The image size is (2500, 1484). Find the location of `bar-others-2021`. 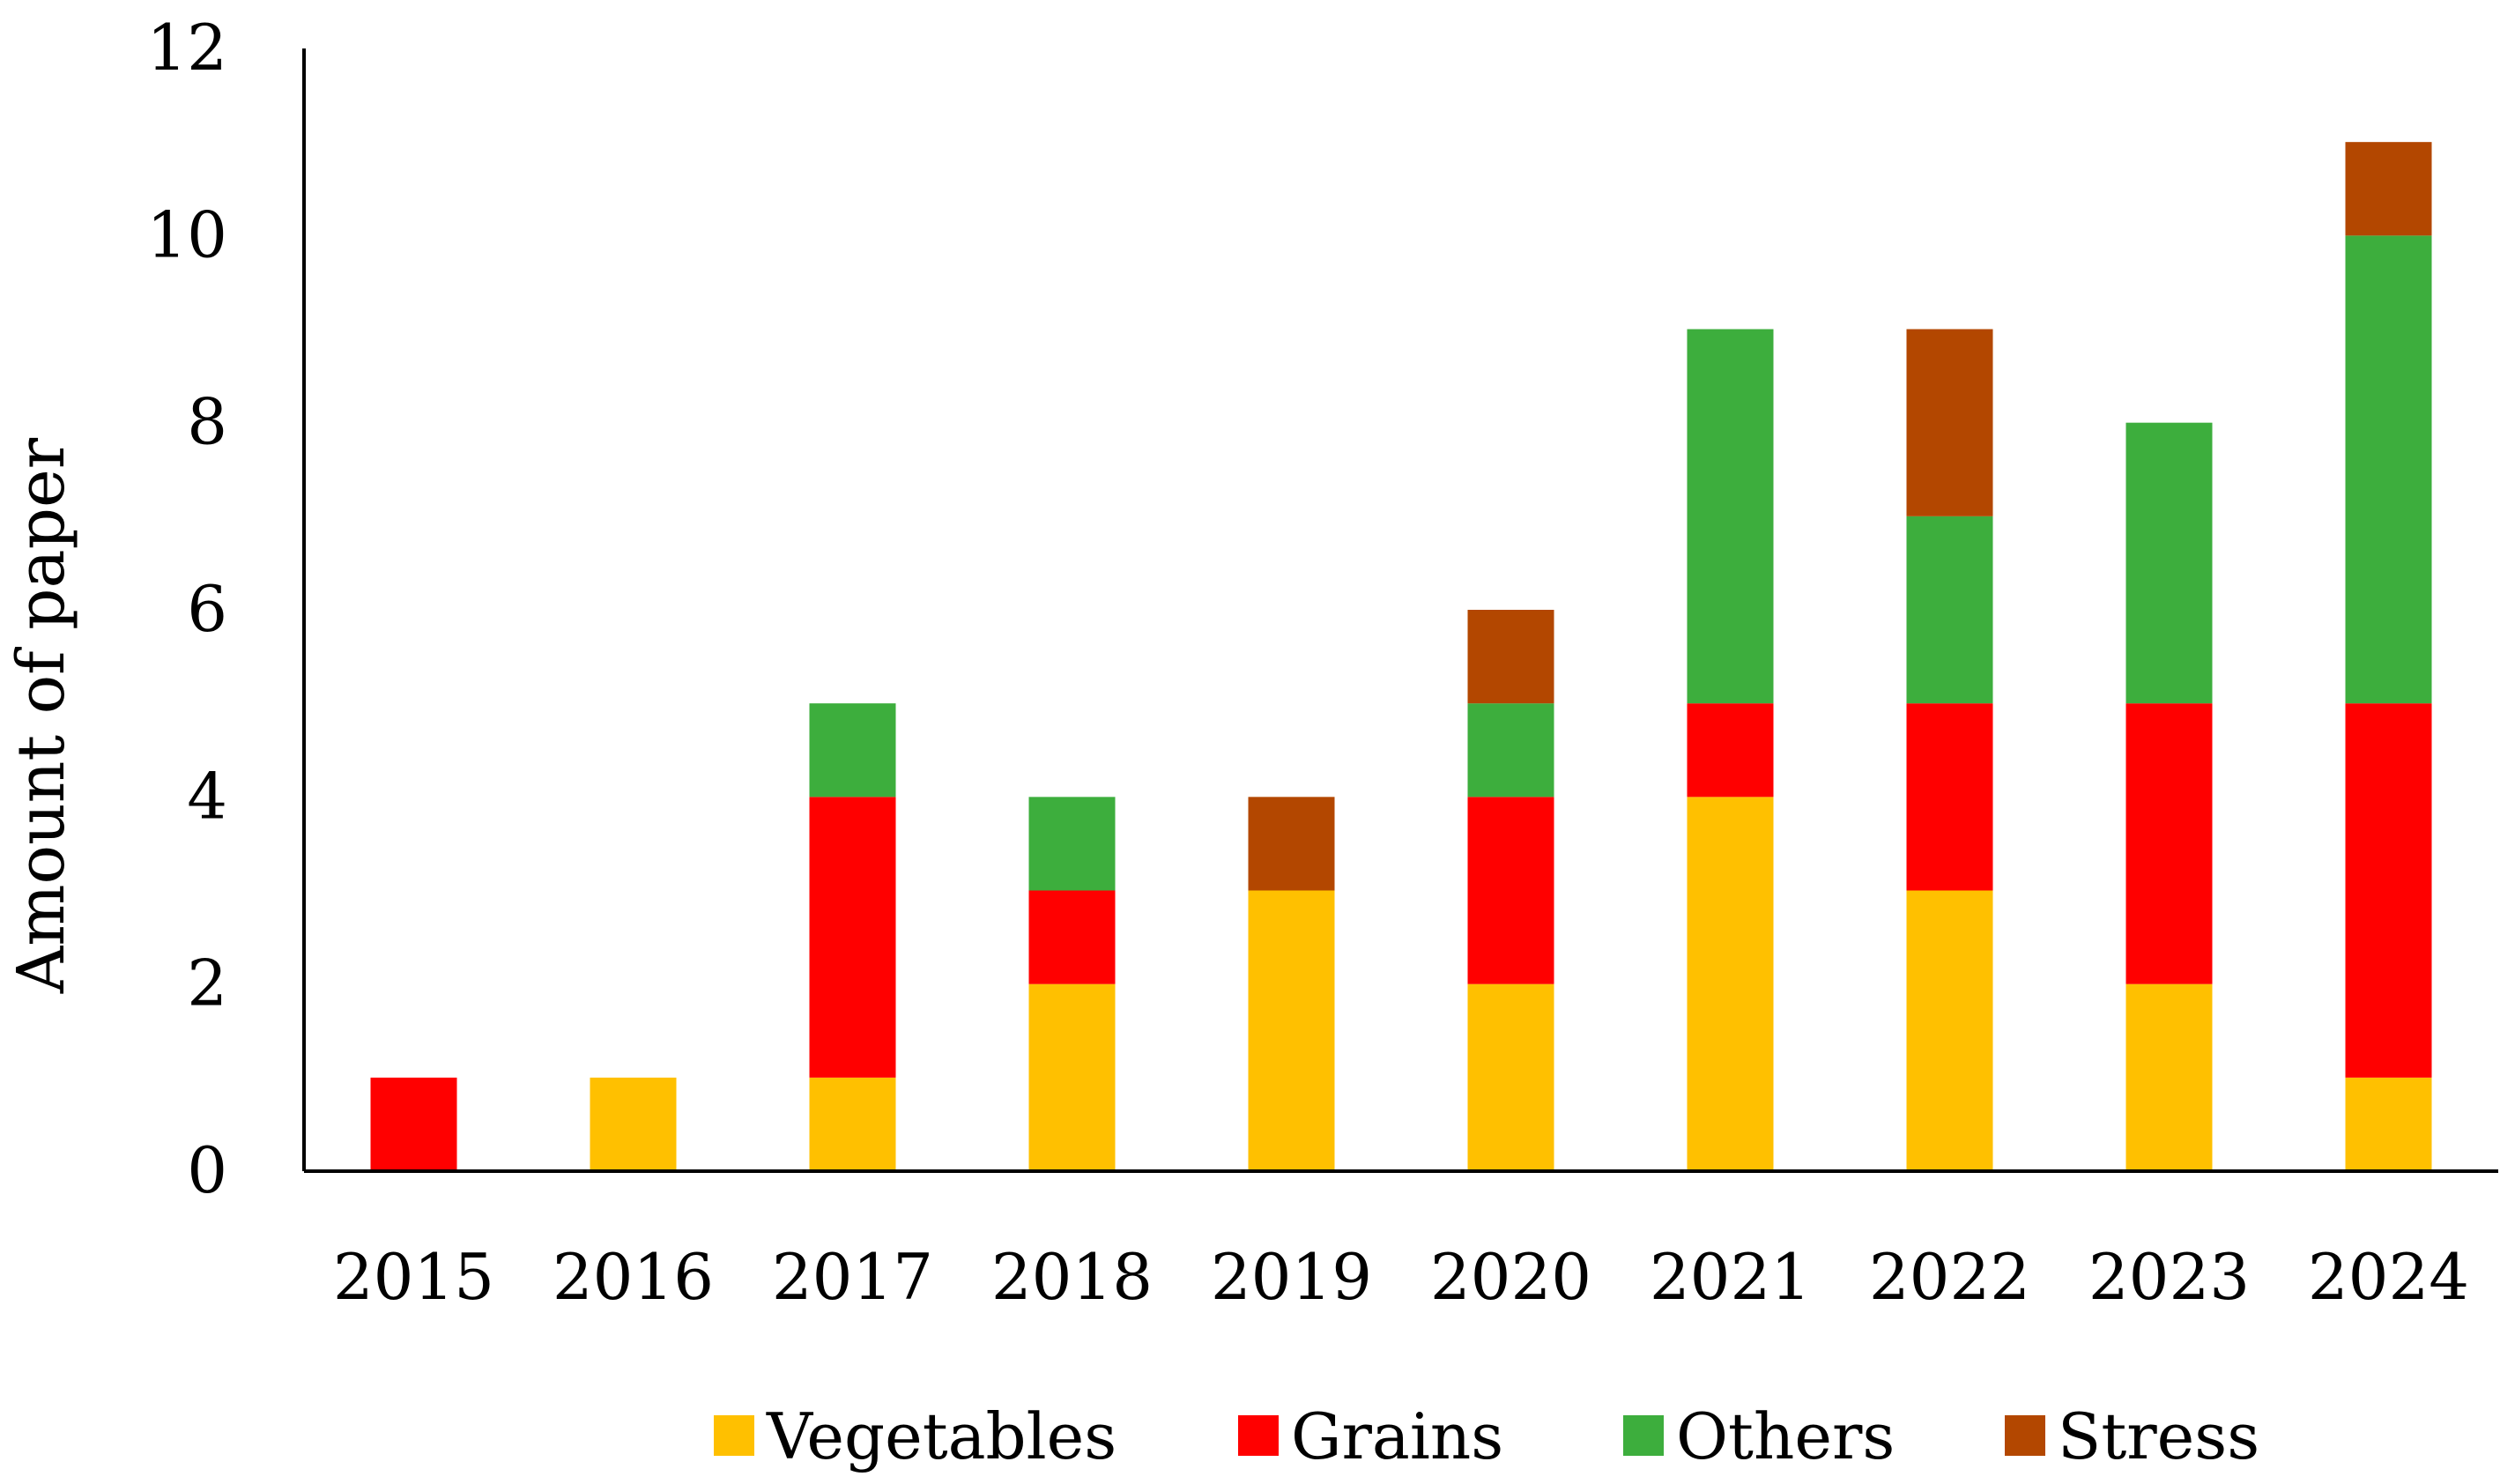

bar-others-2021 is located at coordinates (1730, 516).